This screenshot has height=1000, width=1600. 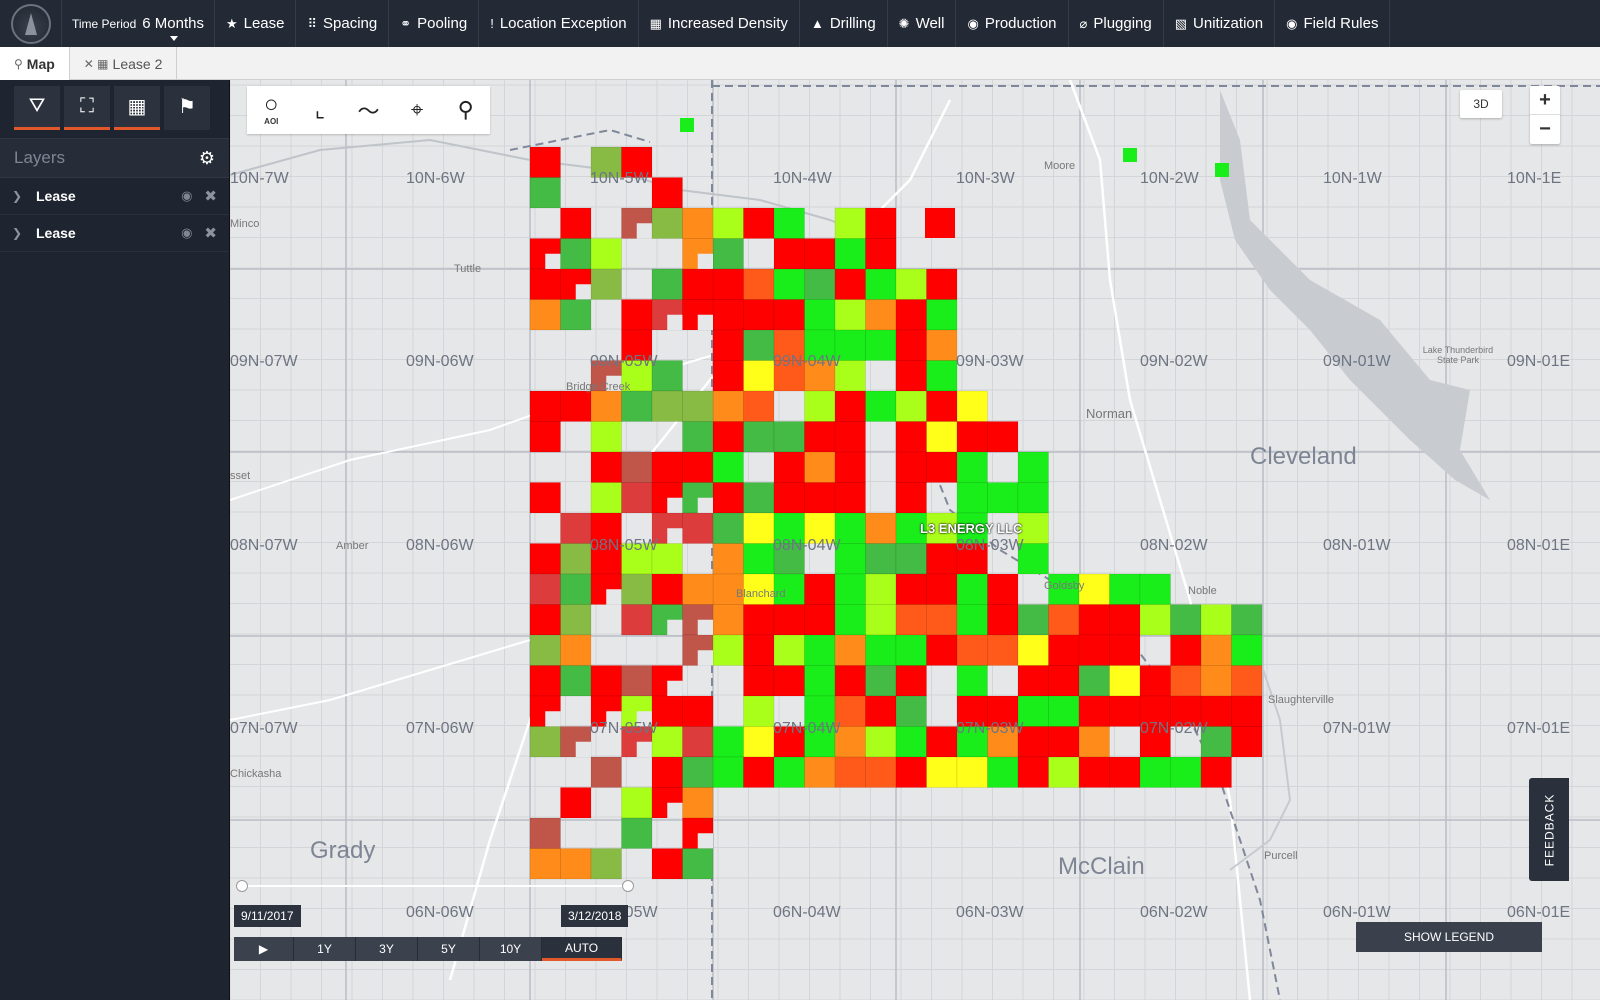 What do you see at coordinates (114, 196) in the screenshot?
I see `layer-item: ❯ Lease ◉ ✖` at bounding box center [114, 196].